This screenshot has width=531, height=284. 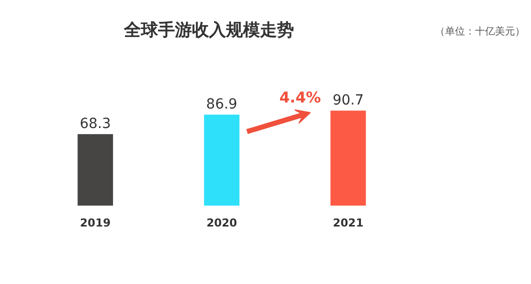 What do you see at coordinates (222, 104) in the screenshot?
I see `data-label: 86.9` at bounding box center [222, 104].